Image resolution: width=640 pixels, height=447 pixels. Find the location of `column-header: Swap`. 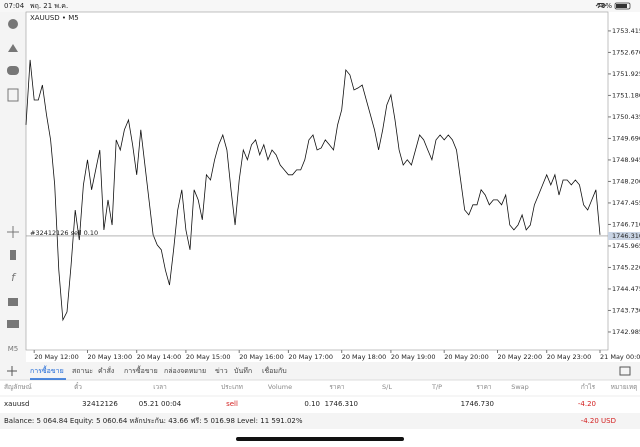

column-header: Swap is located at coordinates (520, 387).